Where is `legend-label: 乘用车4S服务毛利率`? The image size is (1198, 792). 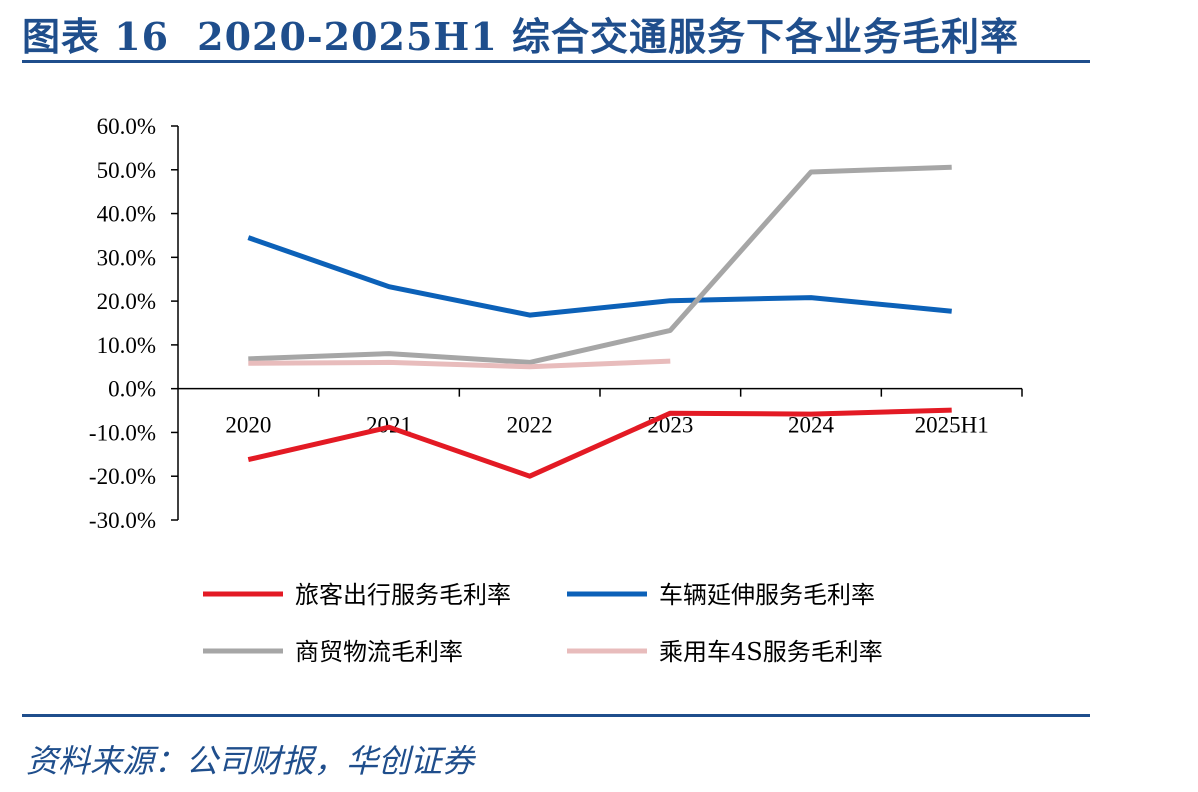 legend-label: 乘用车4S服务毛利率 is located at coordinates (771, 652).